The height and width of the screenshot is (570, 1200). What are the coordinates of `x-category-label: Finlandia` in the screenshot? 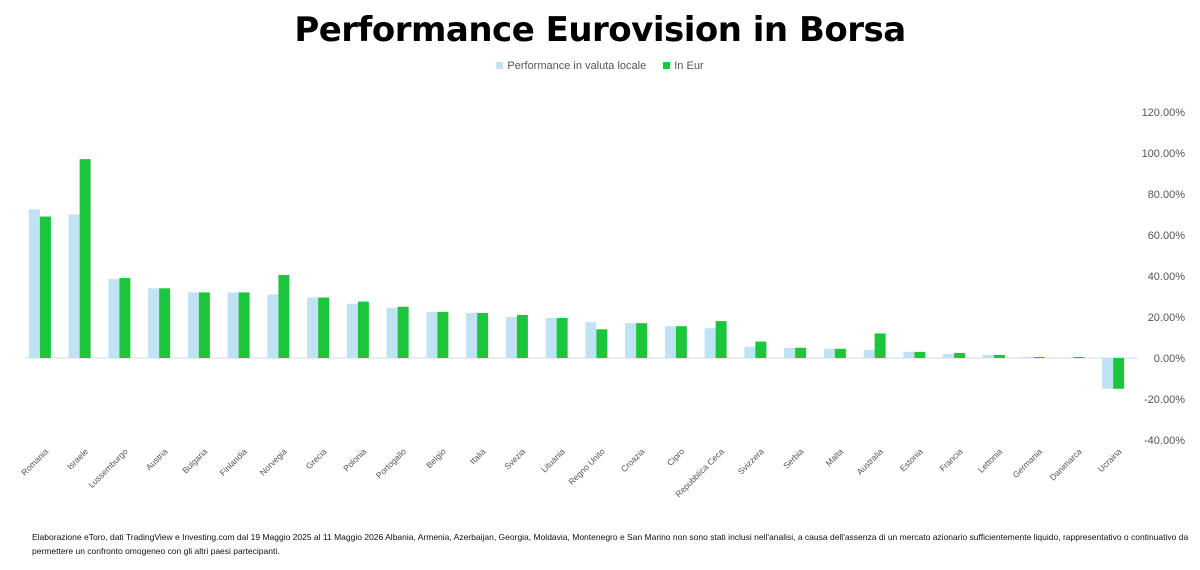 It's located at (234, 462).